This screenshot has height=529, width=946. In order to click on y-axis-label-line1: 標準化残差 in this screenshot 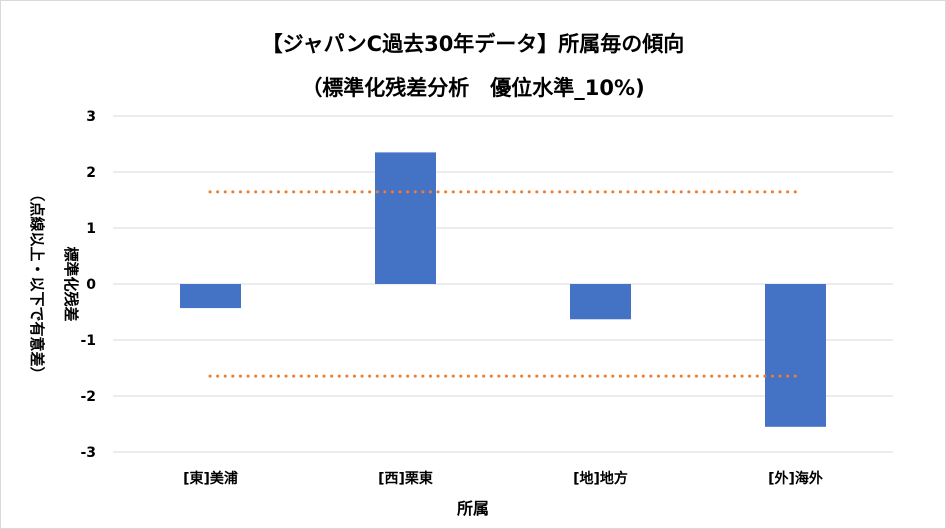, I will do `click(71, 284)`.